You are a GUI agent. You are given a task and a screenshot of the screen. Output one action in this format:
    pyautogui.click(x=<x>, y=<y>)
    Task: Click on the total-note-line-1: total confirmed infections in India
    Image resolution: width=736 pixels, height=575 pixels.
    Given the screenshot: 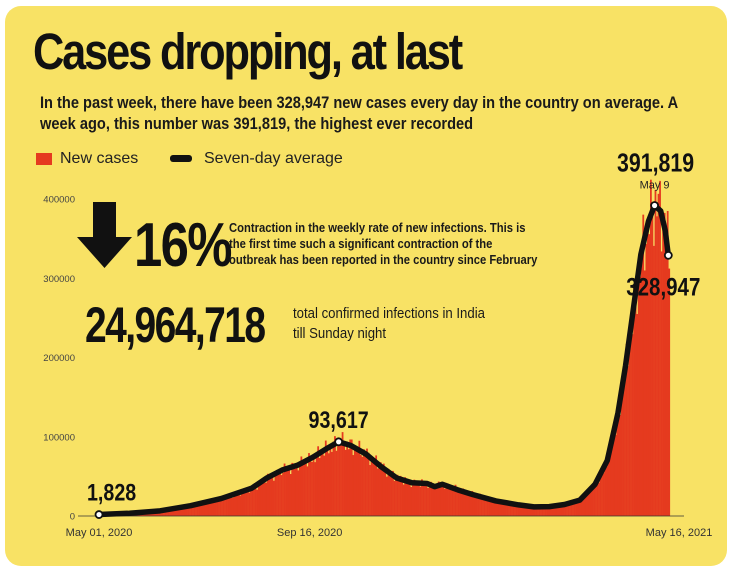 What is the action you would take?
    pyautogui.click(x=389, y=312)
    